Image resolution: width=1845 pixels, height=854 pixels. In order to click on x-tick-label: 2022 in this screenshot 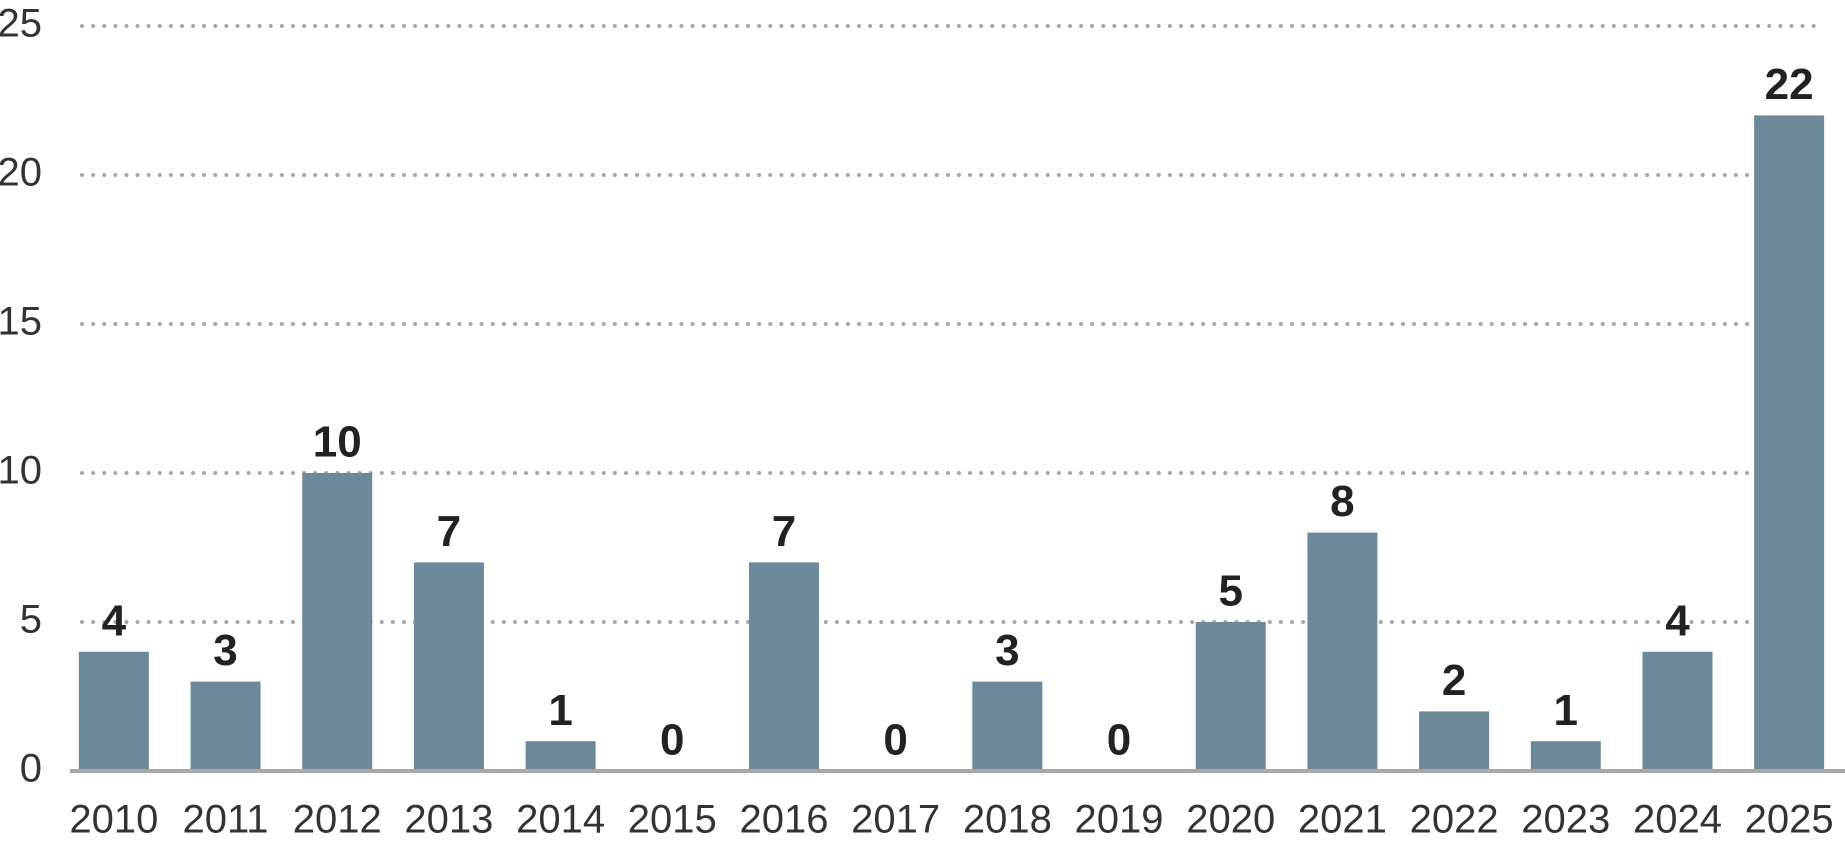, I will do `click(1454, 820)`.